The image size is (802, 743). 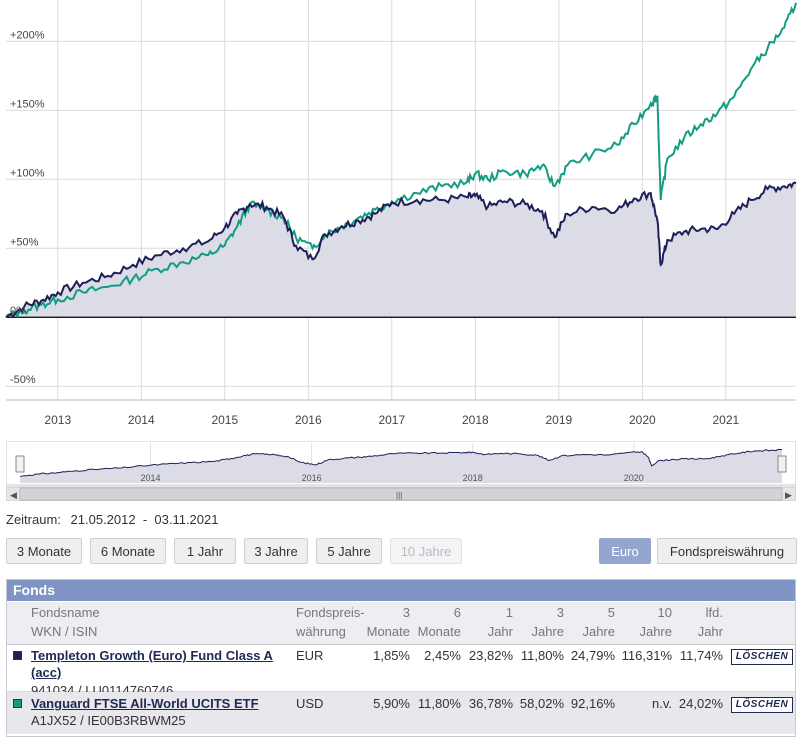 What do you see at coordinates (310, 655) in the screenshot?
I see `fund-currency: EUR` at bounding box center [310, 655].